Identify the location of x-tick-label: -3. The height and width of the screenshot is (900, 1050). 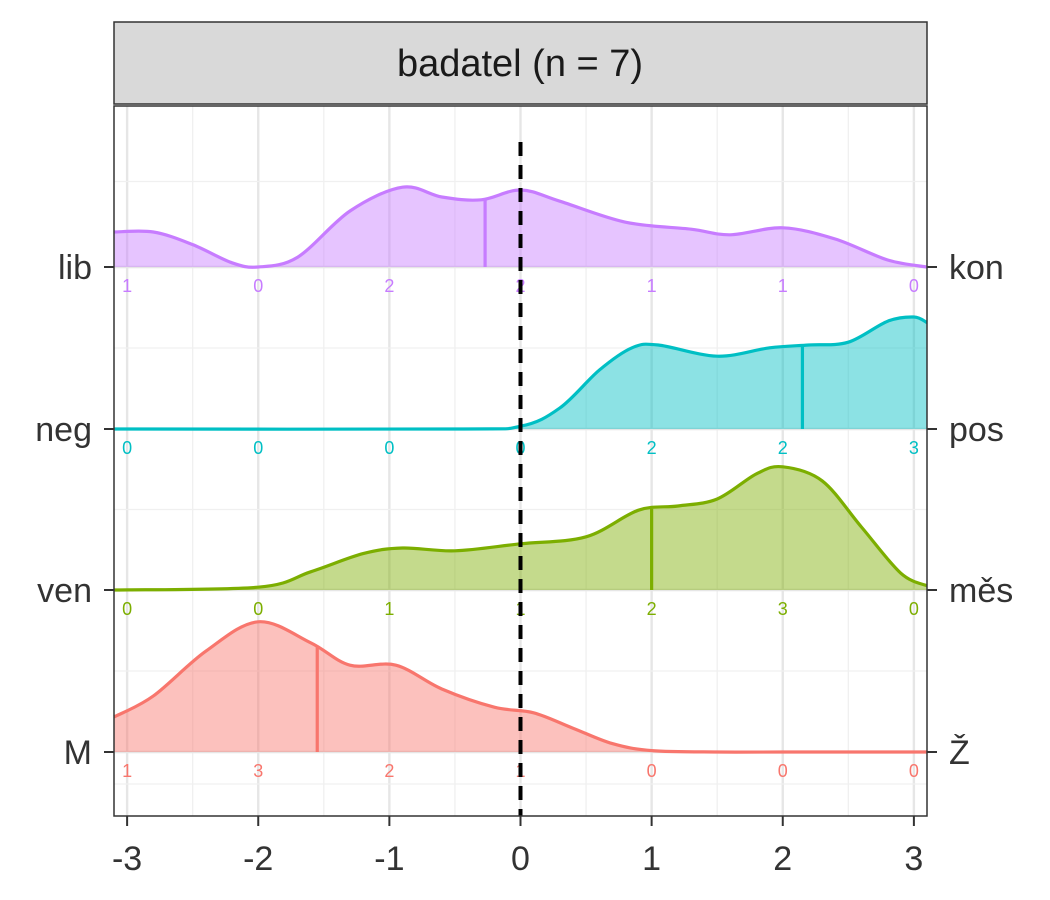
(127, 859).